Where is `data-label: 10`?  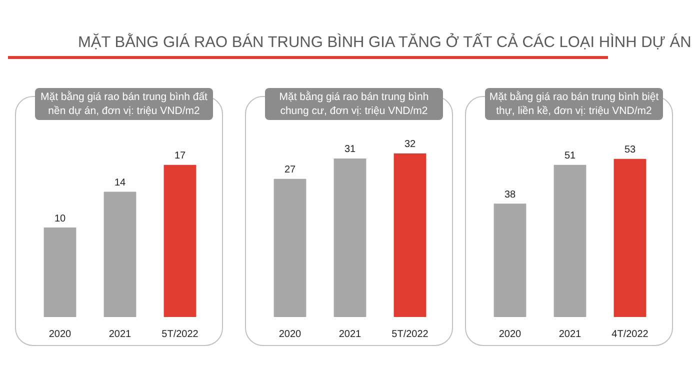
data-label: 10 is located at coordinates (60, 218).